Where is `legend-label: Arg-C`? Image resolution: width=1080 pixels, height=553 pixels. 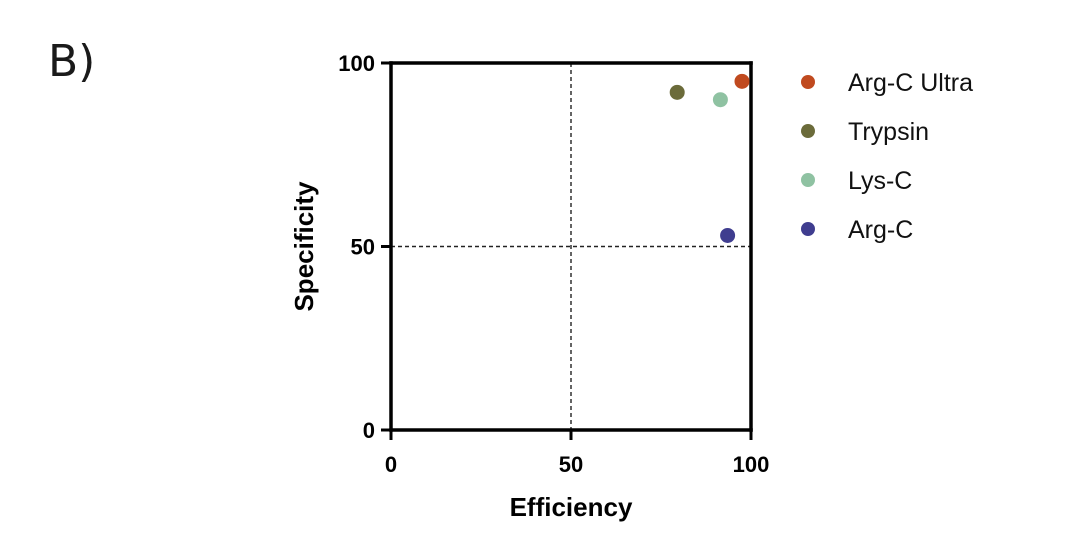
legend-label: Arg-C is located at coordinates (880, 230).